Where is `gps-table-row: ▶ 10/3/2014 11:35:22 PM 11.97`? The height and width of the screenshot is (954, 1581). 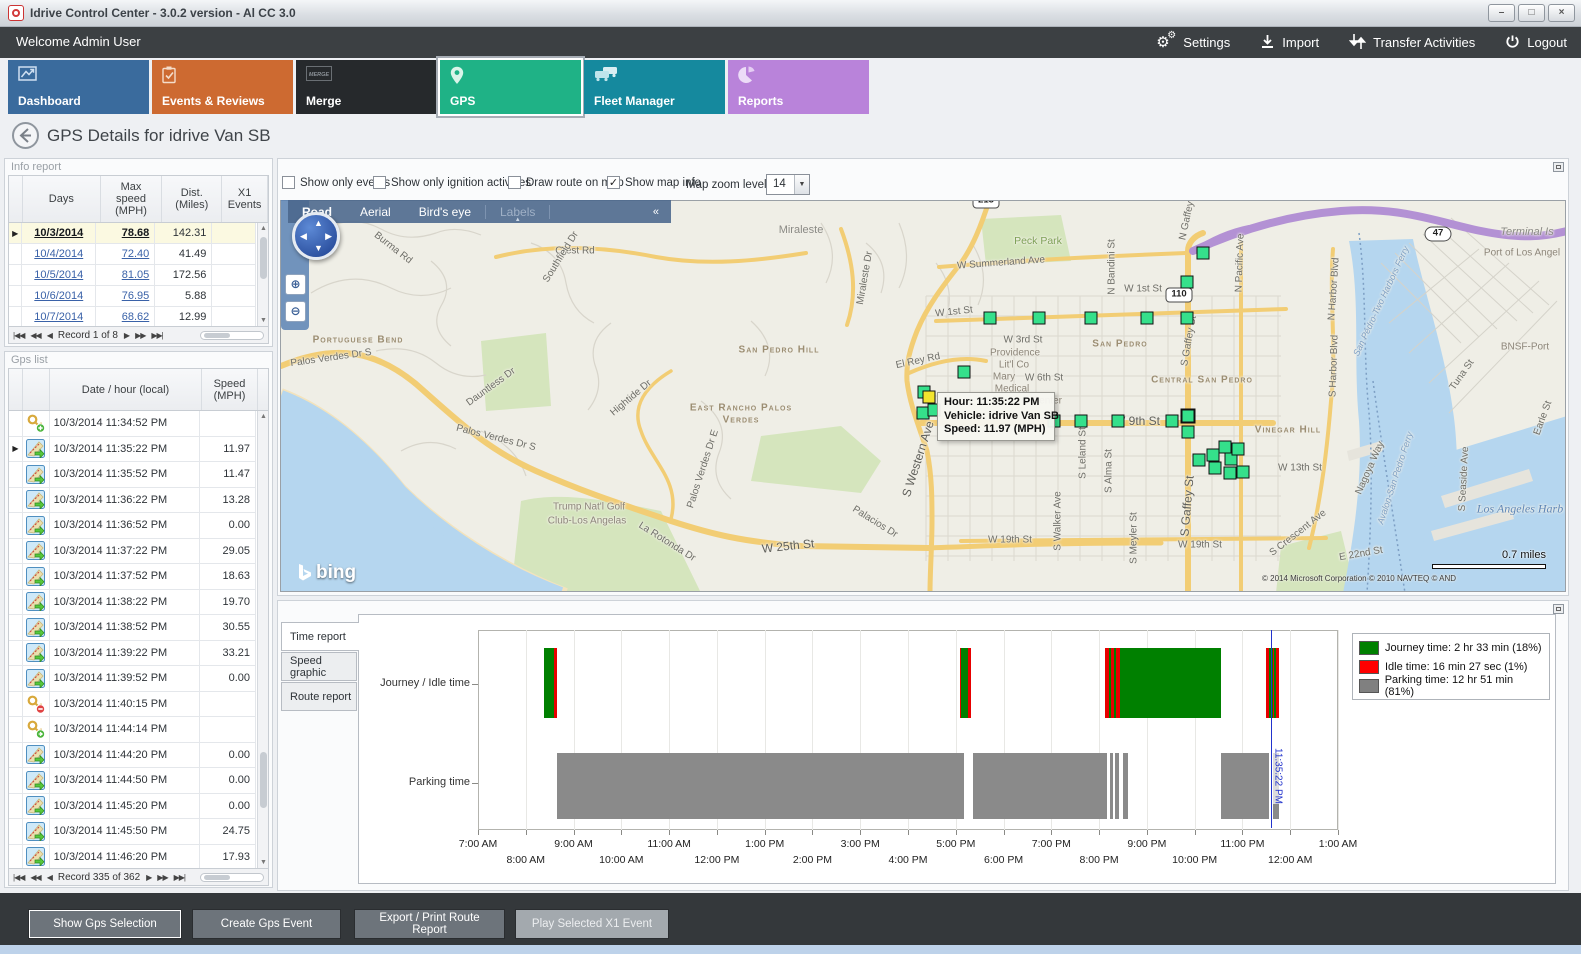 gps-table-row: ▶ 10/3/2014 11:35:22 PM 11.97 is located at coordinates (132, 449).